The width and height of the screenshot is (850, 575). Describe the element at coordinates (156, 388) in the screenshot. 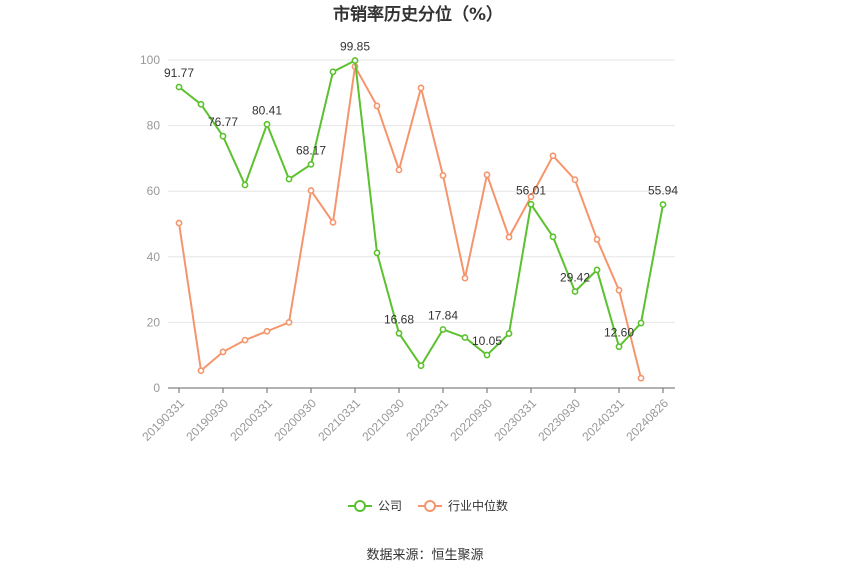

I see `y-tick-label: 0` at that location.